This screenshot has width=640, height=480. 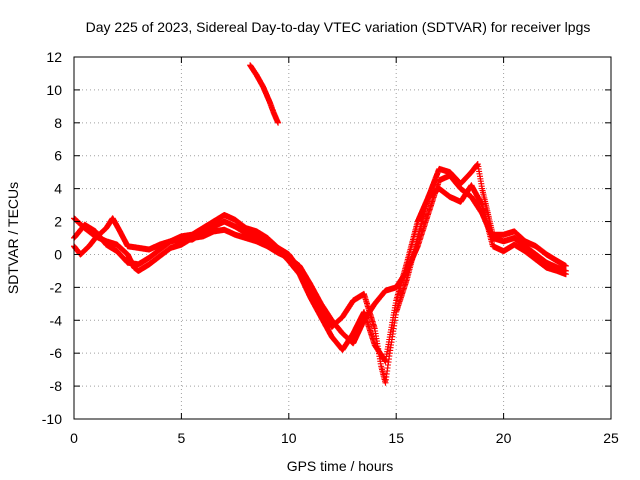 I want to click on x-tick-label: 15, so click(x=396, y=438).